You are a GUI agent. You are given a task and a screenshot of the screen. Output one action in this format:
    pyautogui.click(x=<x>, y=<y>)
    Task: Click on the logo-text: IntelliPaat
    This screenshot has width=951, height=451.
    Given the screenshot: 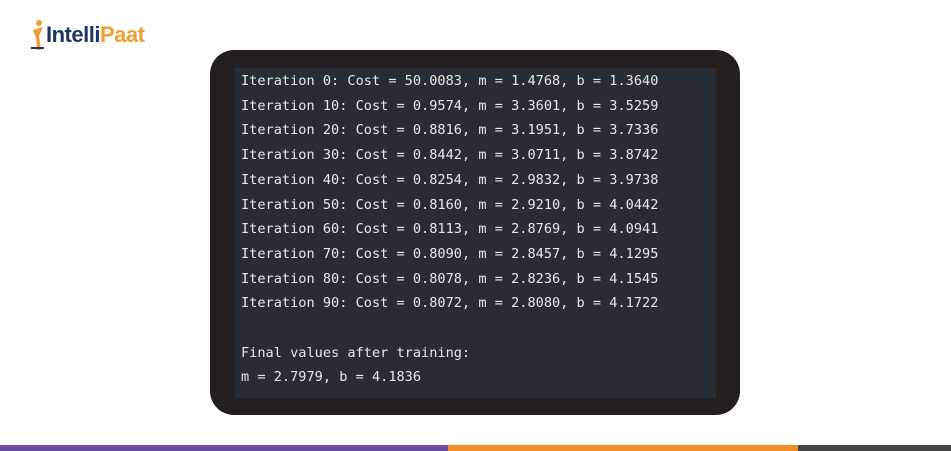 What is the action you would take?
    pyautogui.click(x=95, y=35)
    